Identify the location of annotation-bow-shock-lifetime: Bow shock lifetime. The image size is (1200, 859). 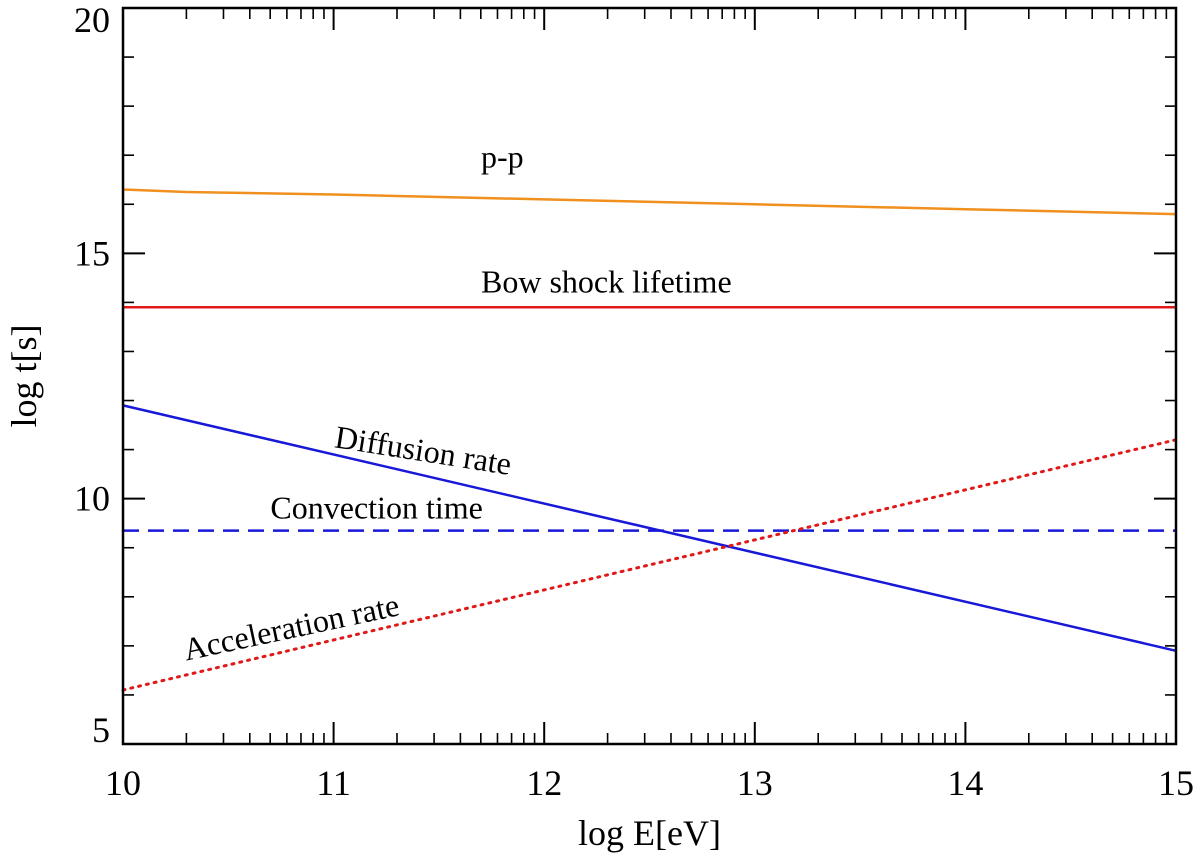
(606, 282).